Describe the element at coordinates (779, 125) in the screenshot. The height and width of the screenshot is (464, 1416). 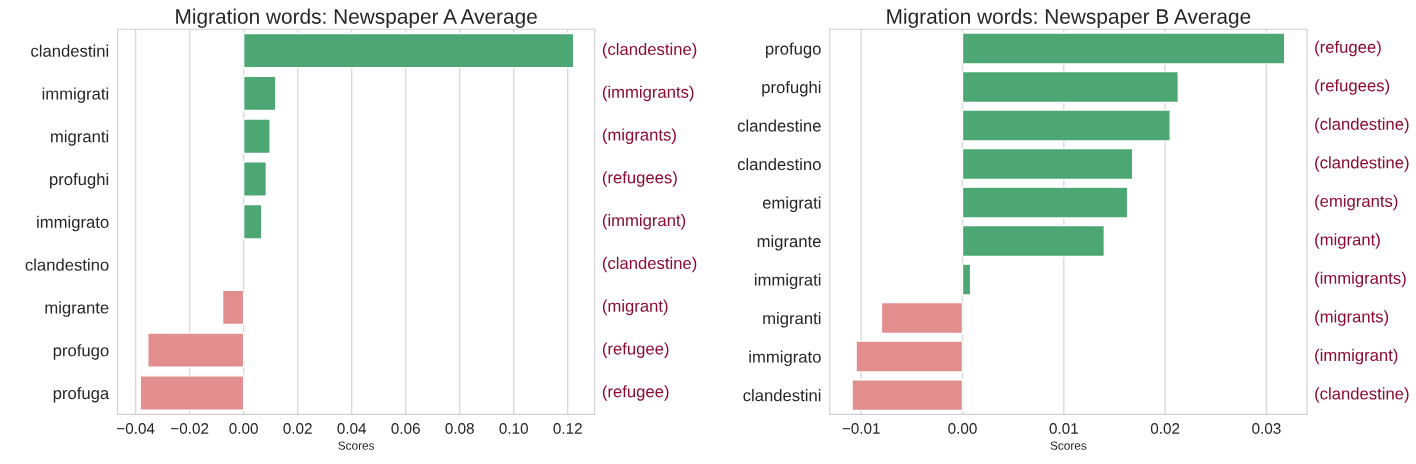
I see `y-tick-label: clandestine` at that location.